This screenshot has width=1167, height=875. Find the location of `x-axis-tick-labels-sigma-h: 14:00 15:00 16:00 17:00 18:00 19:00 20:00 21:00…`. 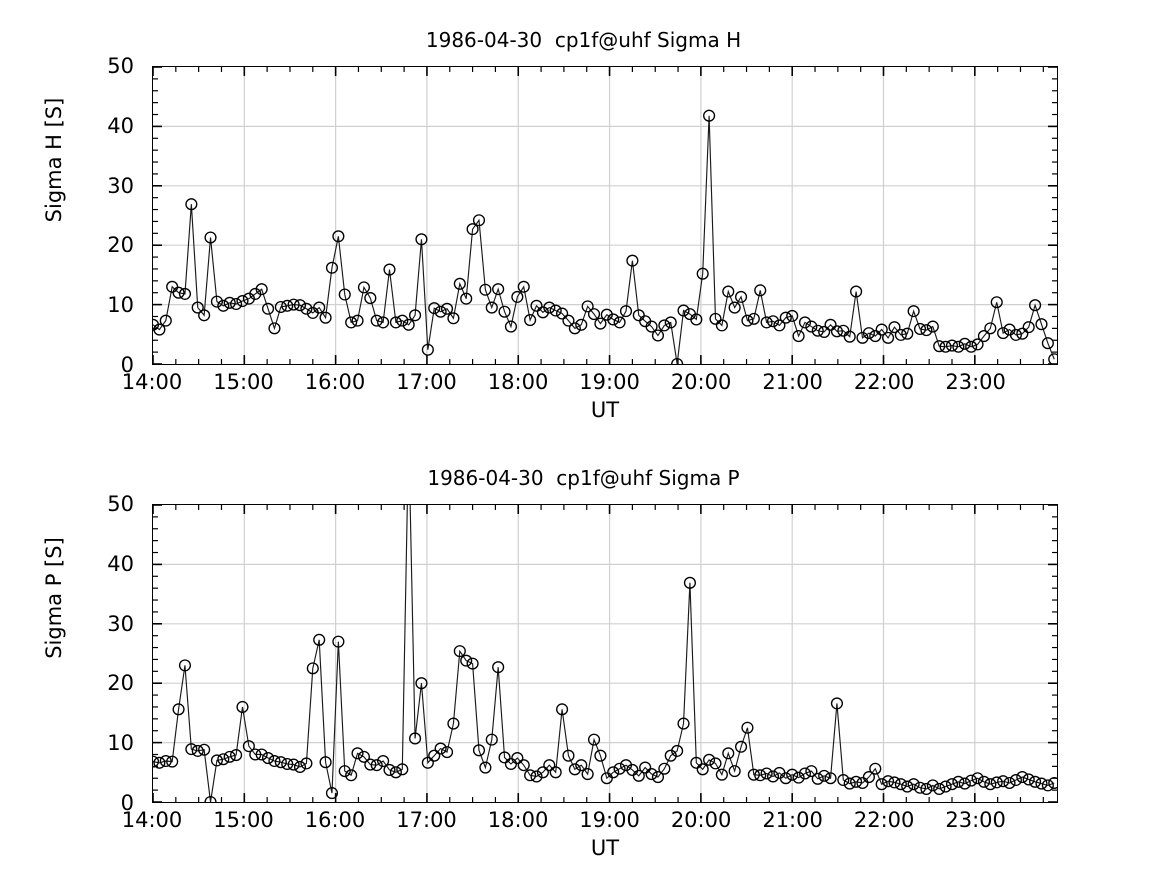

x-axis-tick-labels-sigma-h: 14:00 15:00 16:00 17:00 18:00 19:00 20:00 21:00… is located at coordinates (583, 385).